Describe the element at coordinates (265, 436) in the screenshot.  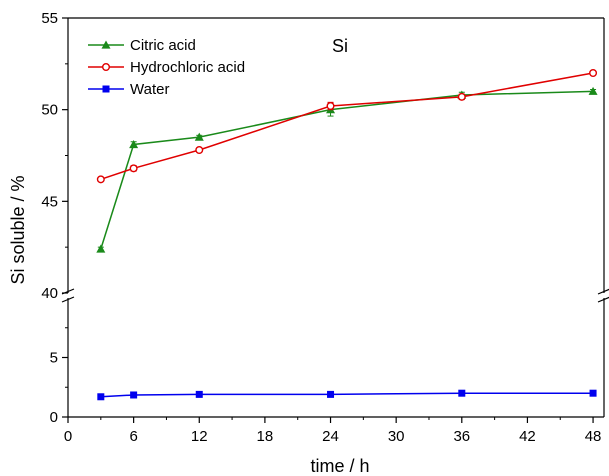
I see `x-tick-label: 18` at that location.